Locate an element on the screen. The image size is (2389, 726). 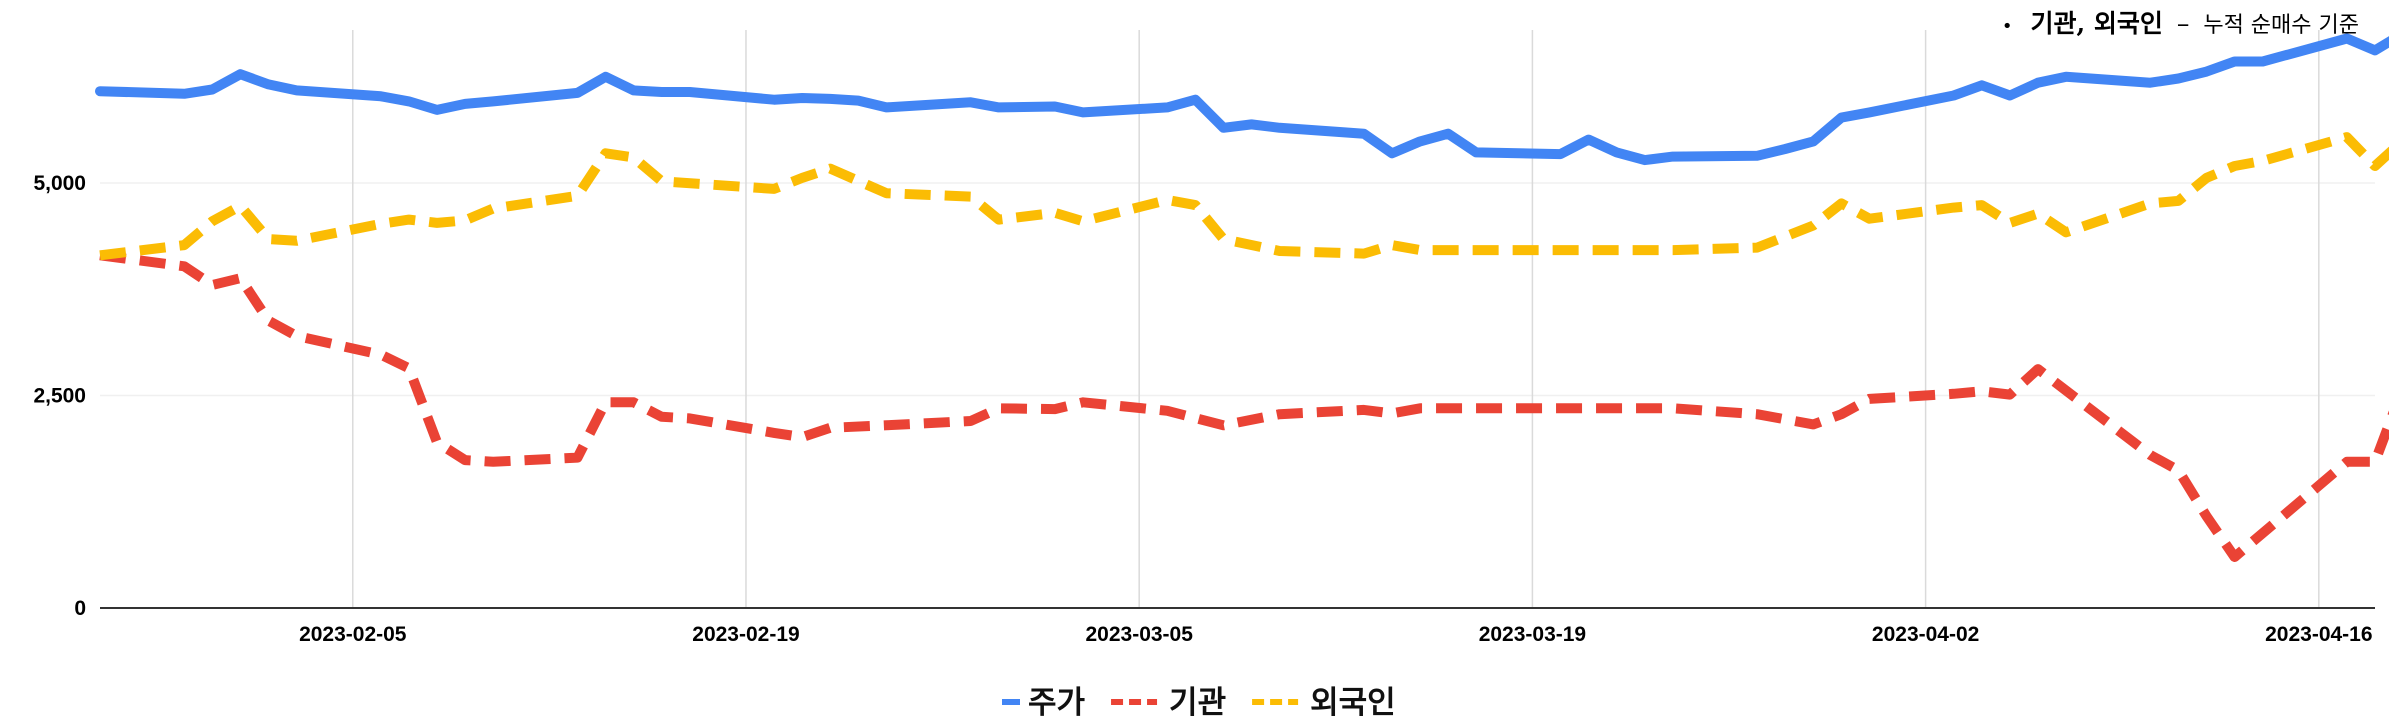
x-tick-label: 2023-03-05 is located at coordinates (1139, 634).